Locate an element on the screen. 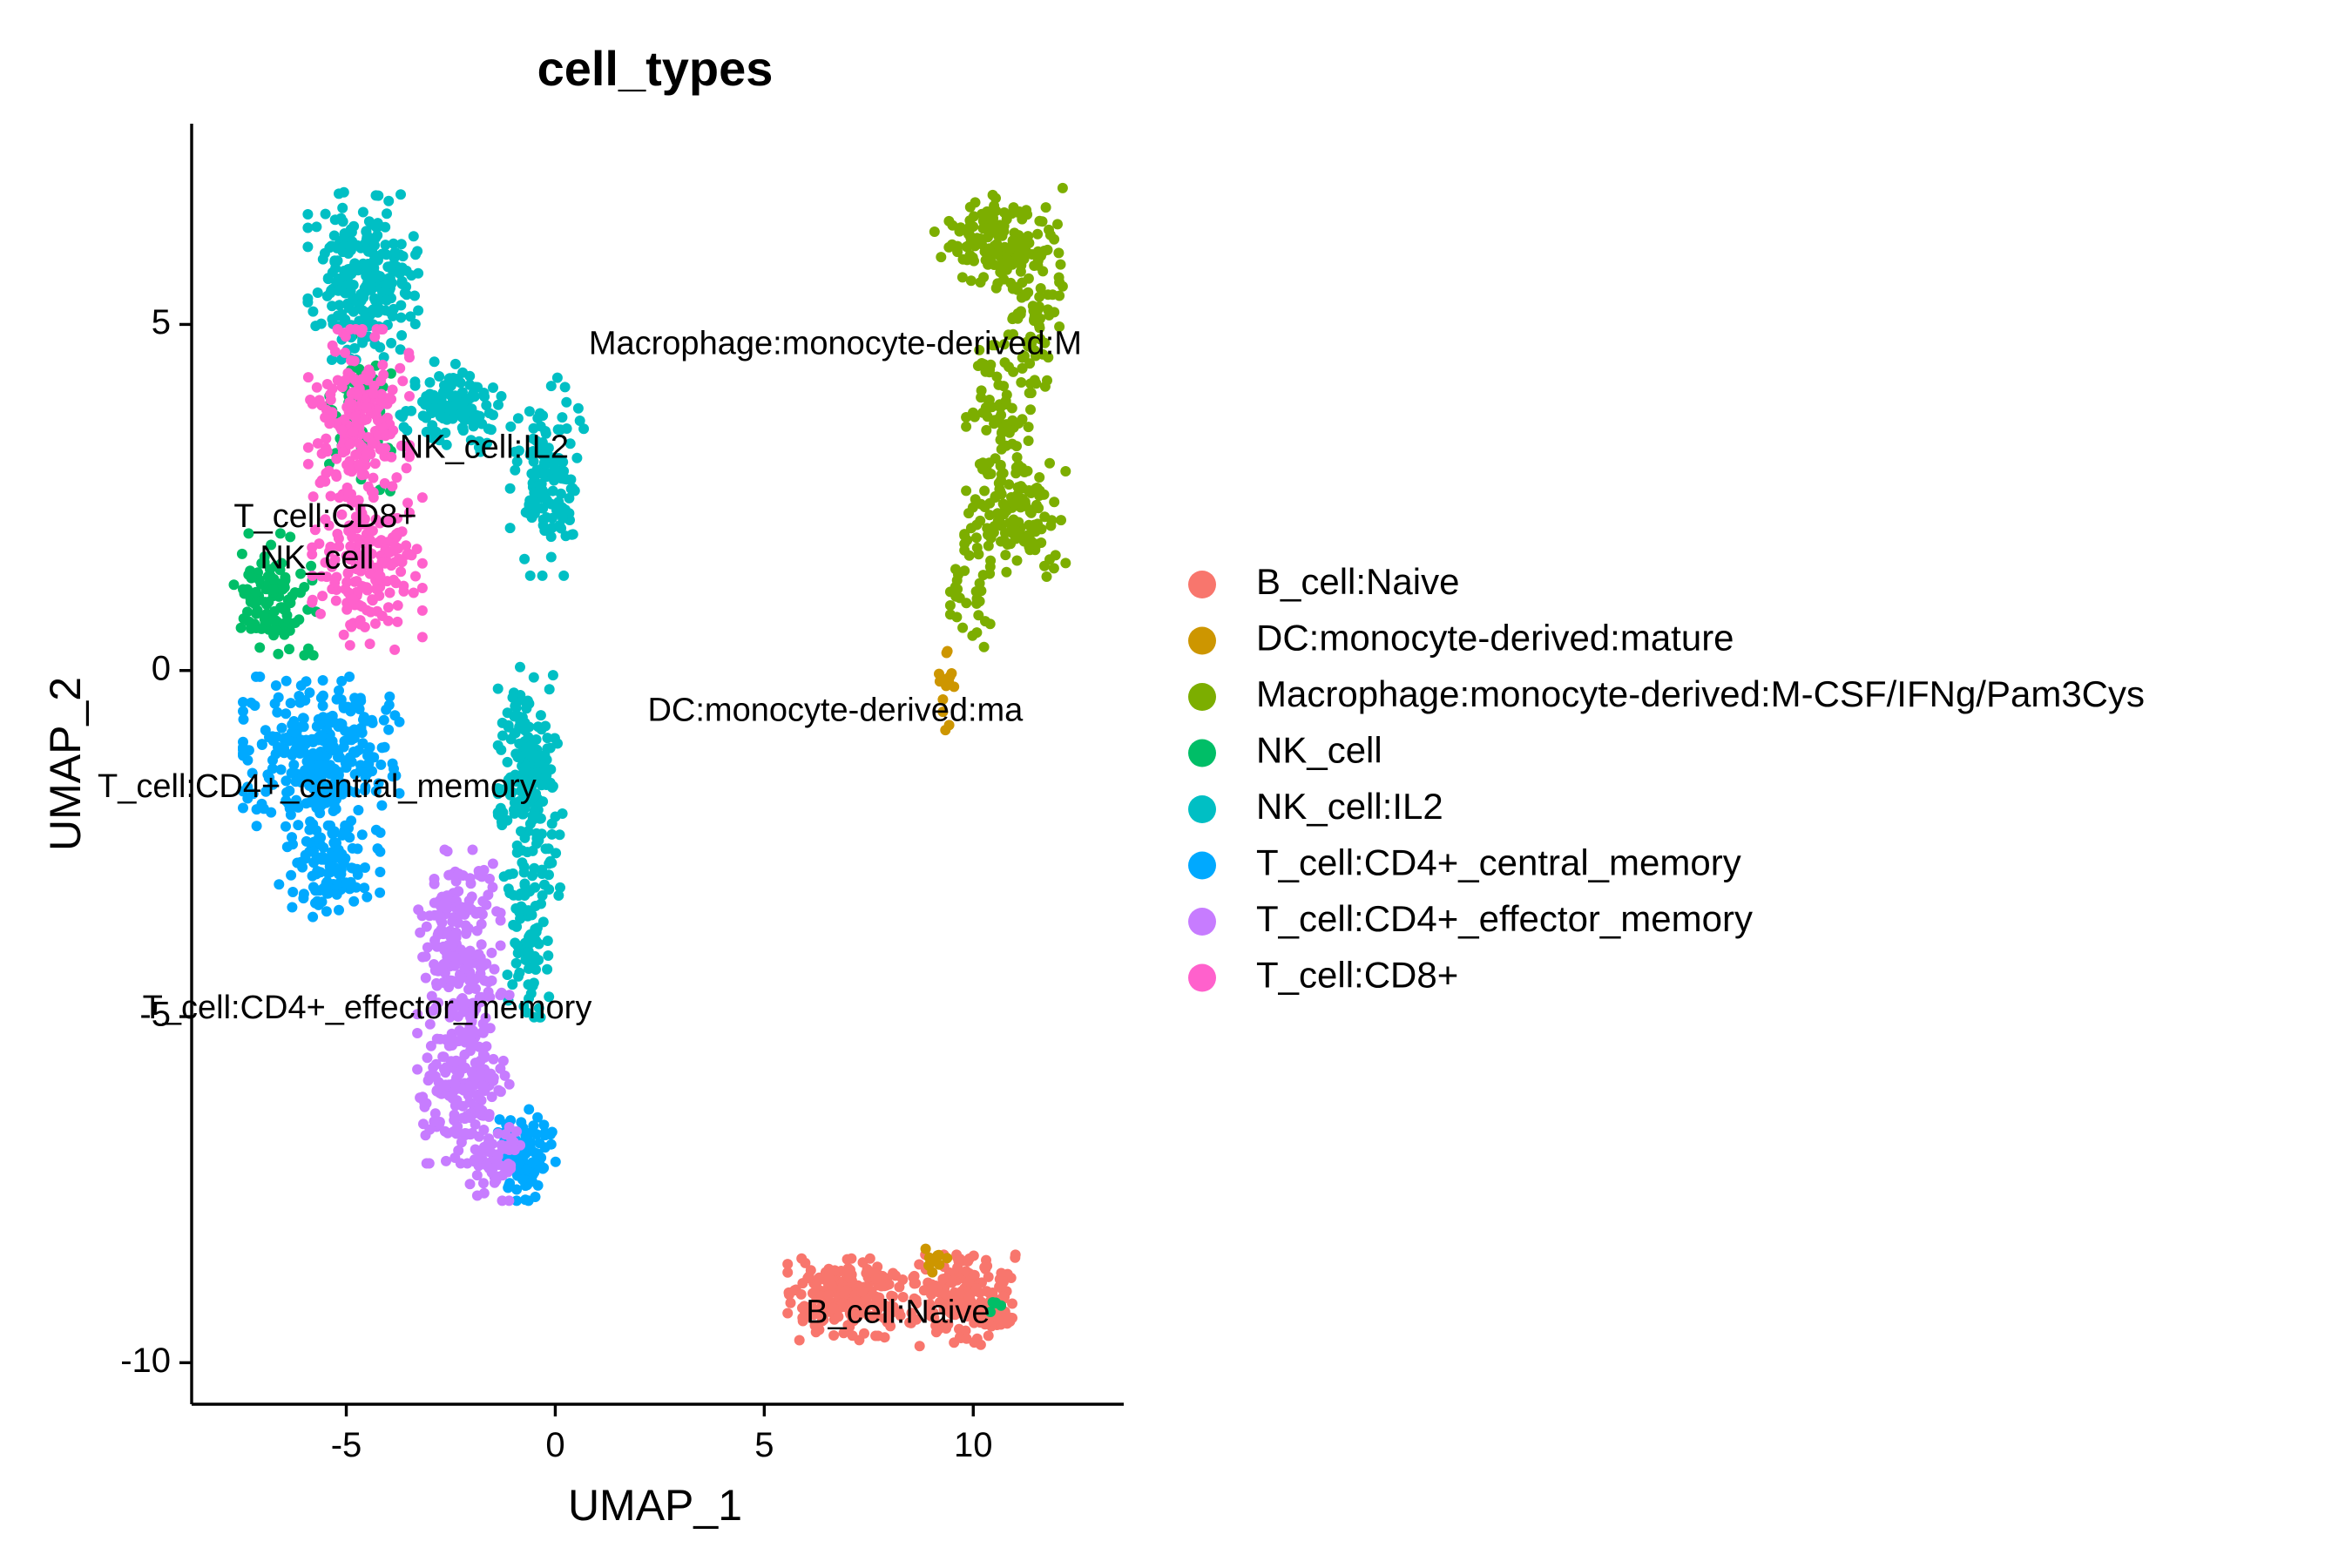  cluster-label: B_cell:Naive is located at coordinates (898, 1312).